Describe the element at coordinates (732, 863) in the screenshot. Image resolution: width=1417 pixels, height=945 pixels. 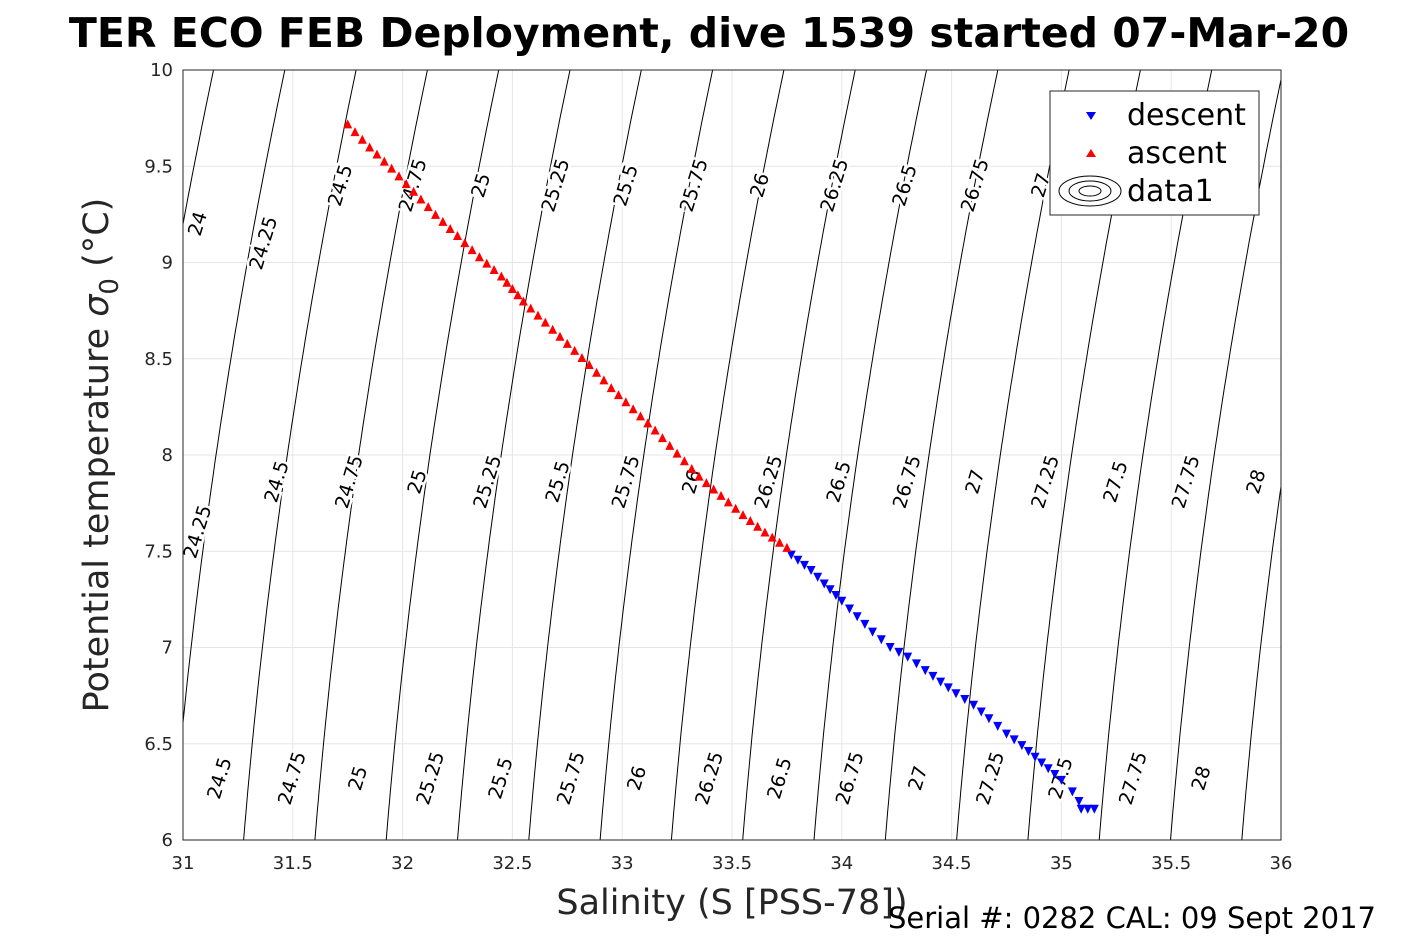
I see `x-tick-labels: 31 31.5 32 32.5 33 33.5 34 34.5 35 35.5 36` at that location.